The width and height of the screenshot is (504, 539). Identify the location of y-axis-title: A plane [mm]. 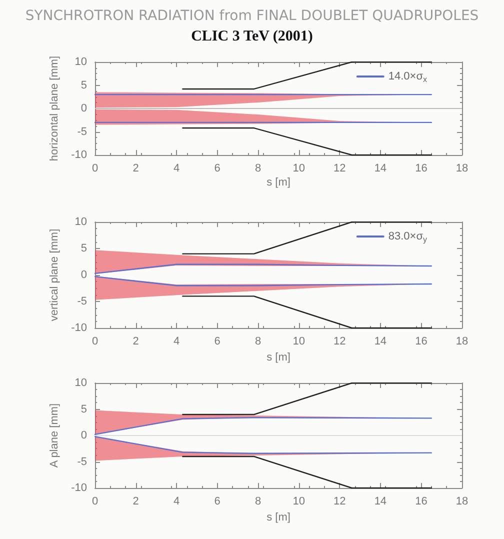
(54, 435).